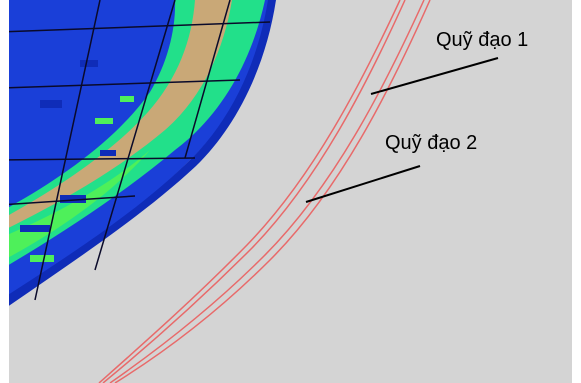  I want to click on leader-lines, so click(402, 130).